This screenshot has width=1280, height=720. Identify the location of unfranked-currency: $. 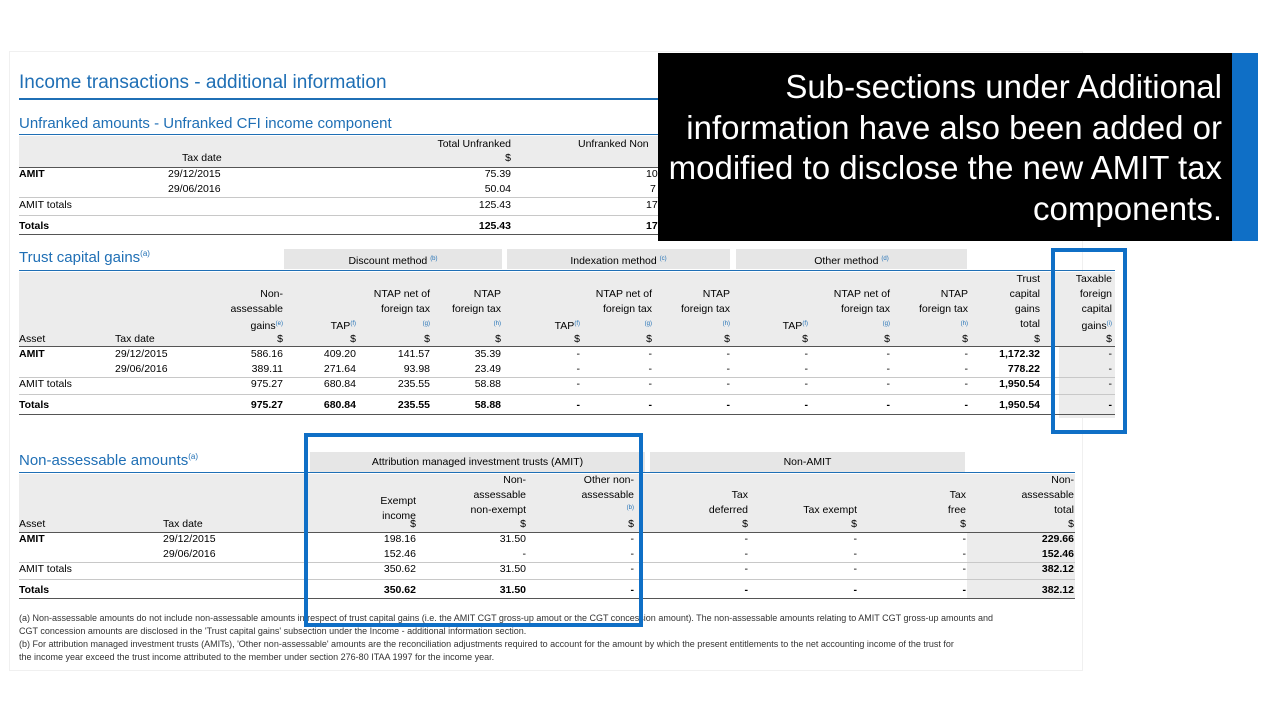
(508, 158).